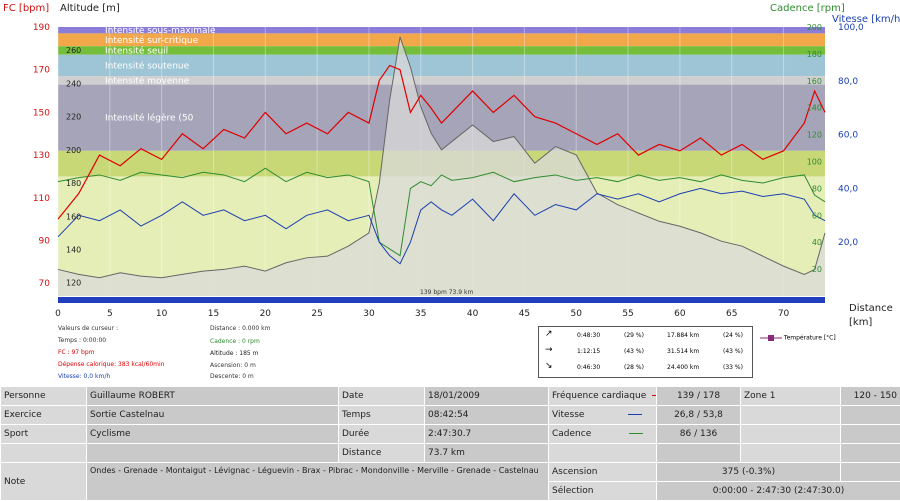 Image resolution: width=900 pixels, height=501 pixels. I want to click on distance-tick-label: 20, so click(266, 314).